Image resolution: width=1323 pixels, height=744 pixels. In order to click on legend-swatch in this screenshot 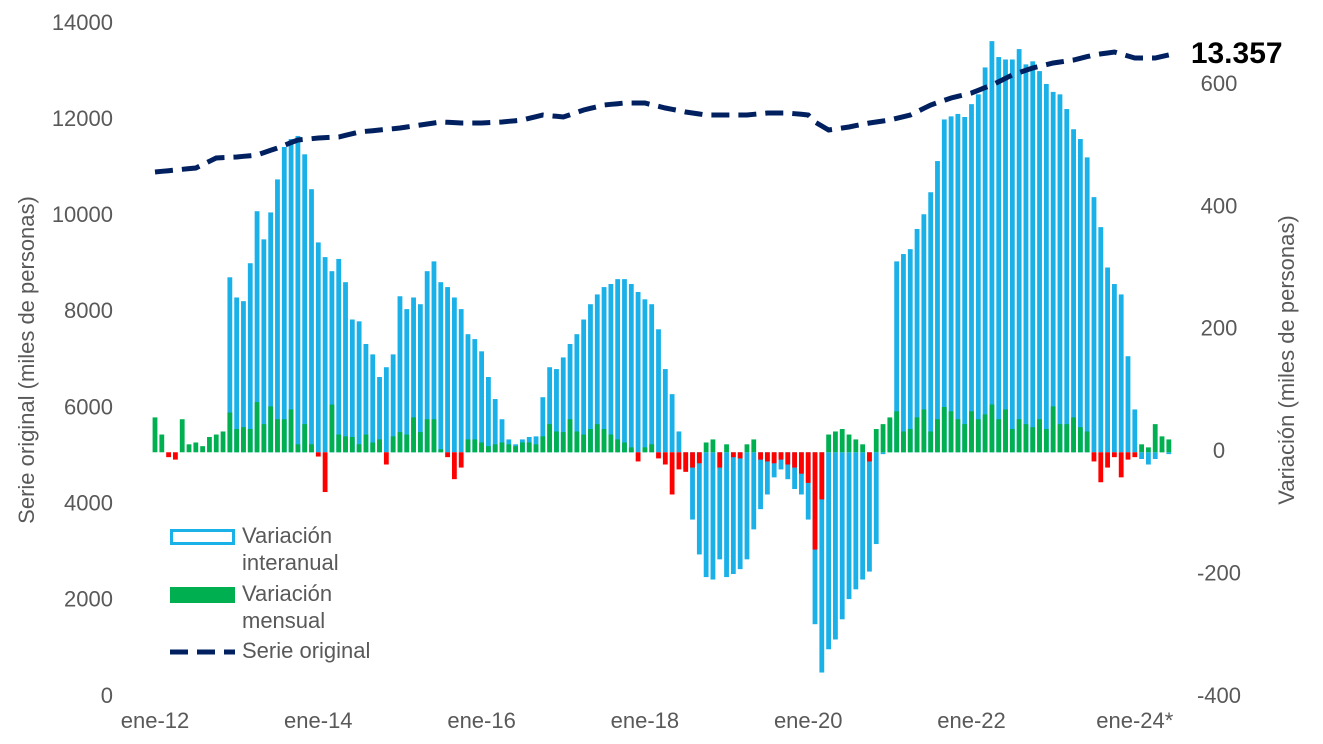, I will do `click(202, 595)`.